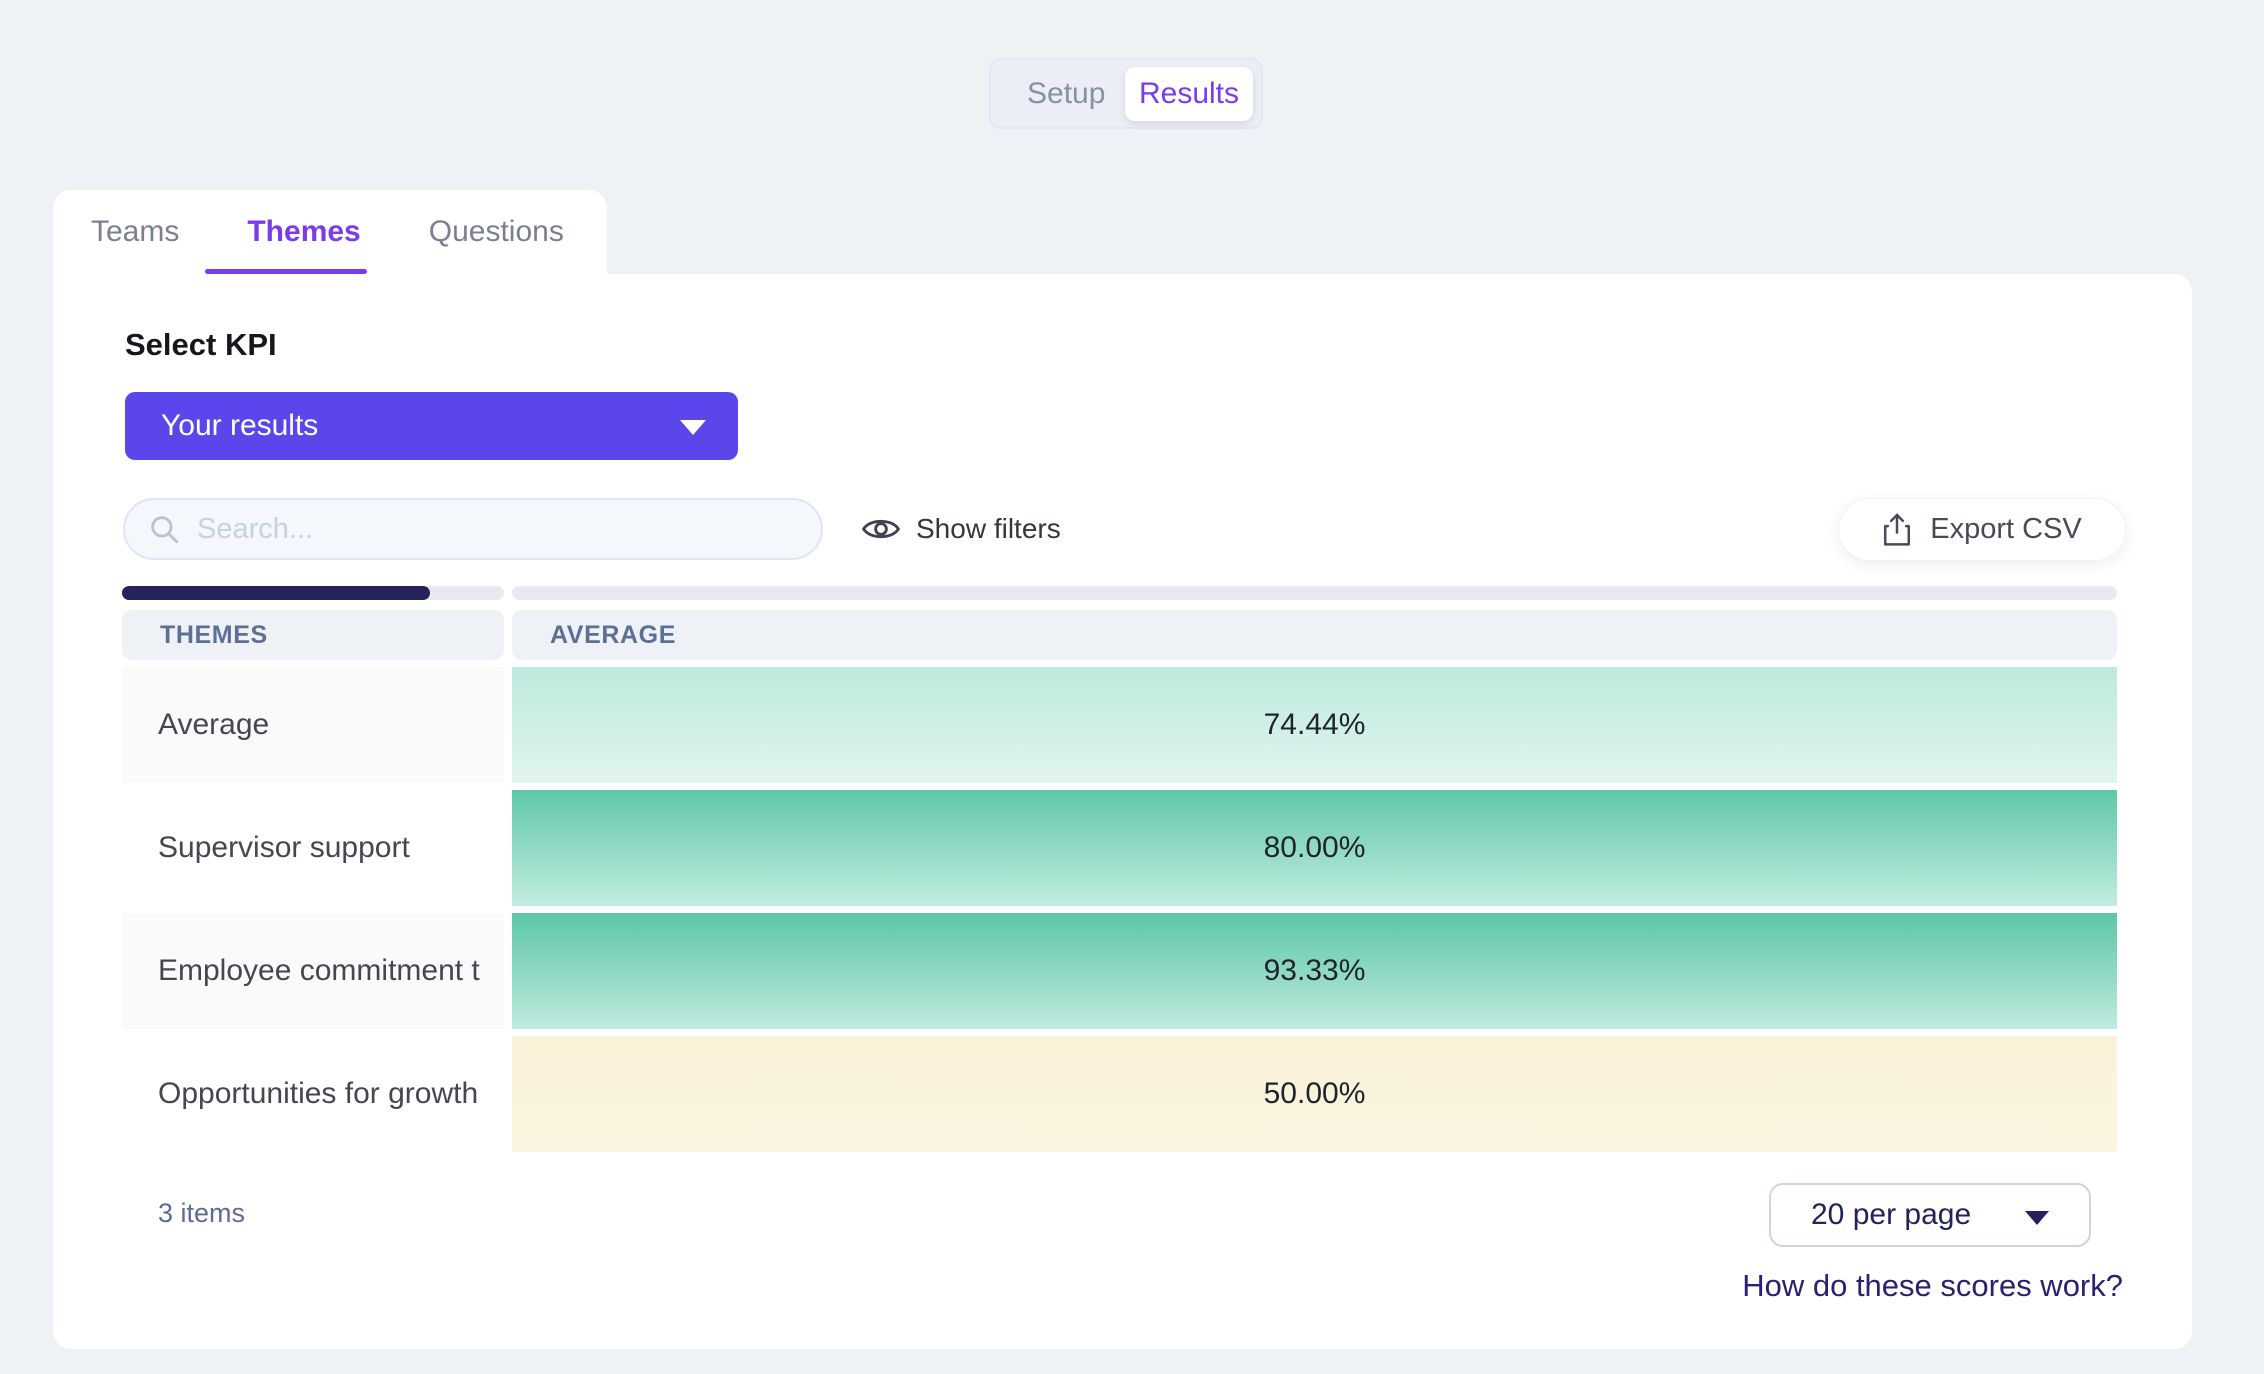  Describe the element at coordinates (1314, 635) in the screenshot. I see `column-header-average: AVERAGE` at that location.